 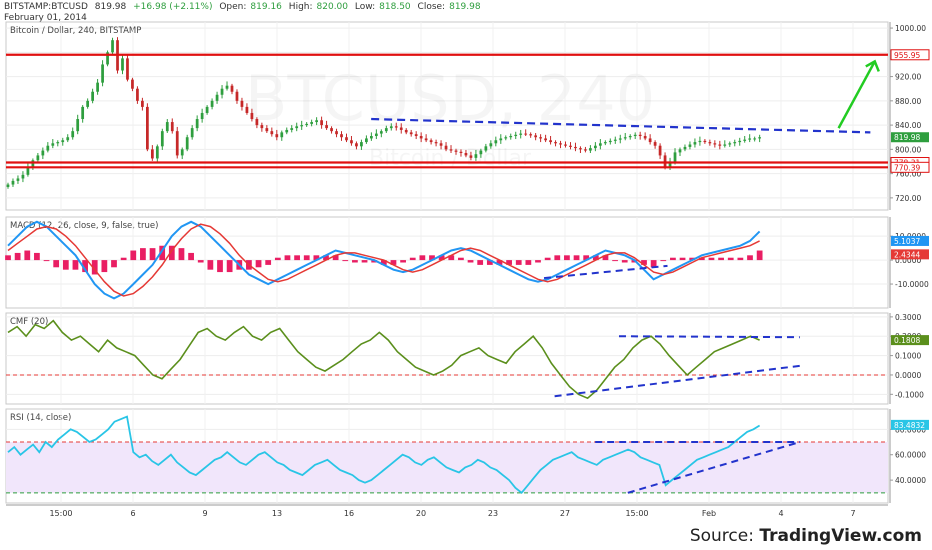 I want to click on macd-last-value: 5.1037, so click(x=907, y=241).